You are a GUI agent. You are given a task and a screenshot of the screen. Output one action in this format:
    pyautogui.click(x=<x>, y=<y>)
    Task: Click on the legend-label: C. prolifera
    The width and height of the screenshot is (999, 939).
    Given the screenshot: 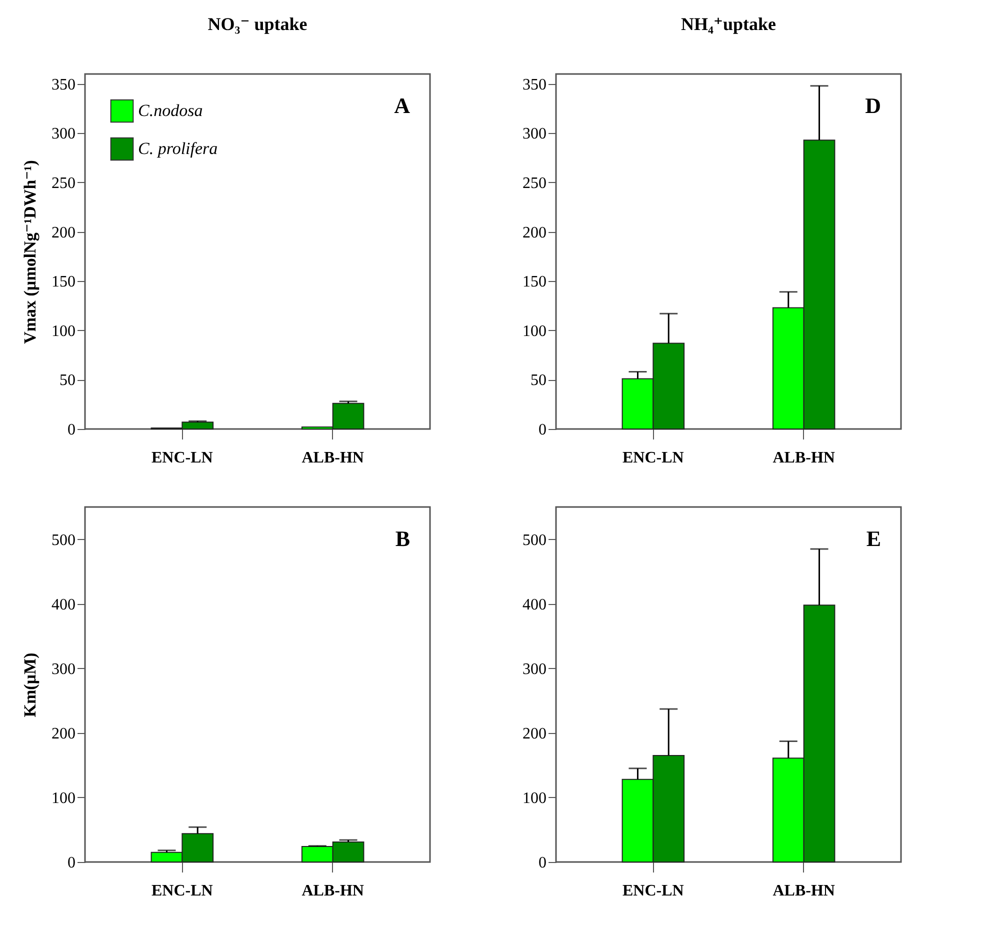 What is the action you would take?
    pyautogui.click(x=178, y=148)
    